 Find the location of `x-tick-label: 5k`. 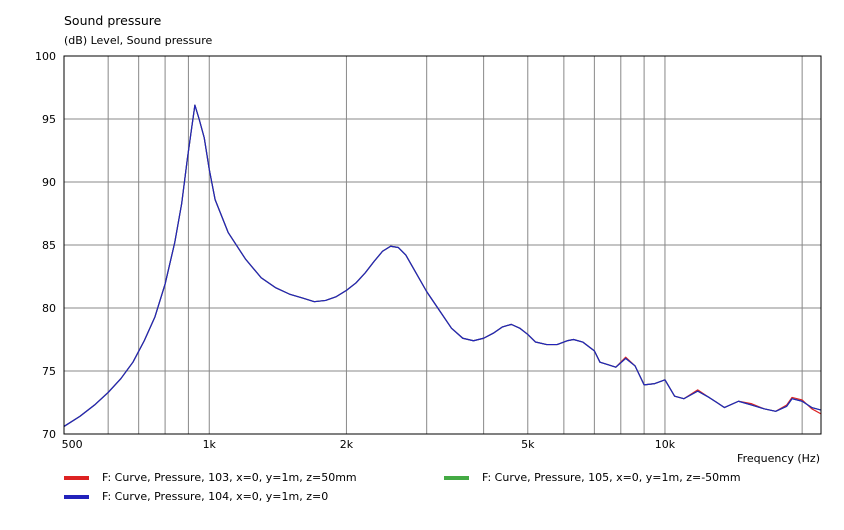

x-tick-label: 5k is located at coordinates (528, 444).